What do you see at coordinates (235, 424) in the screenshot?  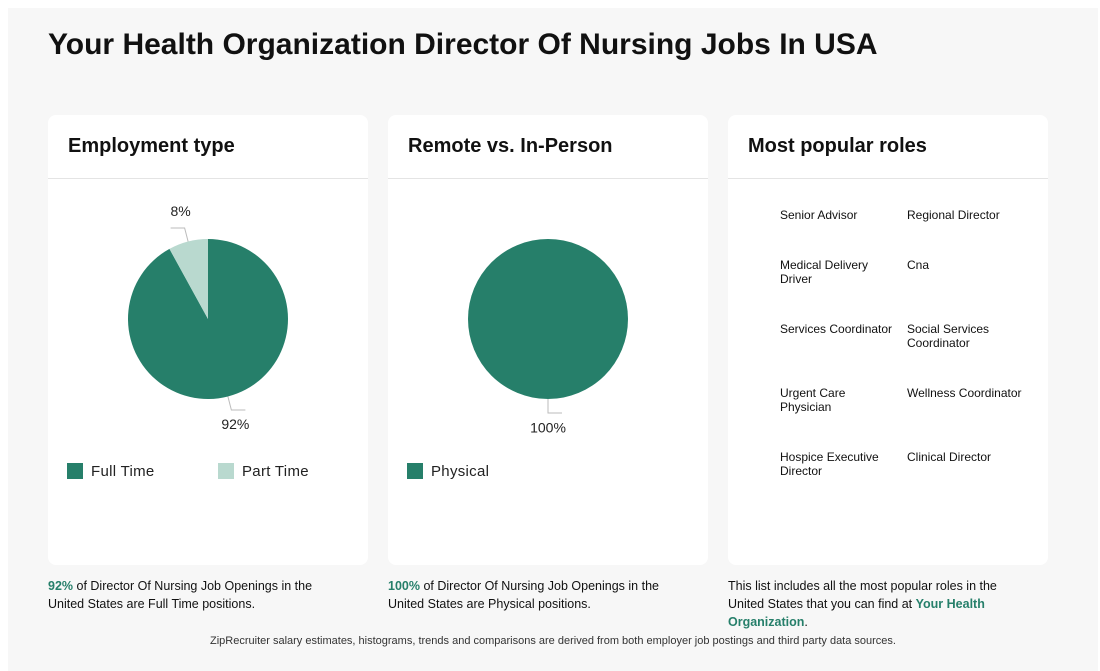 I see `data-label: 92%` at bounding box center [235, 424].